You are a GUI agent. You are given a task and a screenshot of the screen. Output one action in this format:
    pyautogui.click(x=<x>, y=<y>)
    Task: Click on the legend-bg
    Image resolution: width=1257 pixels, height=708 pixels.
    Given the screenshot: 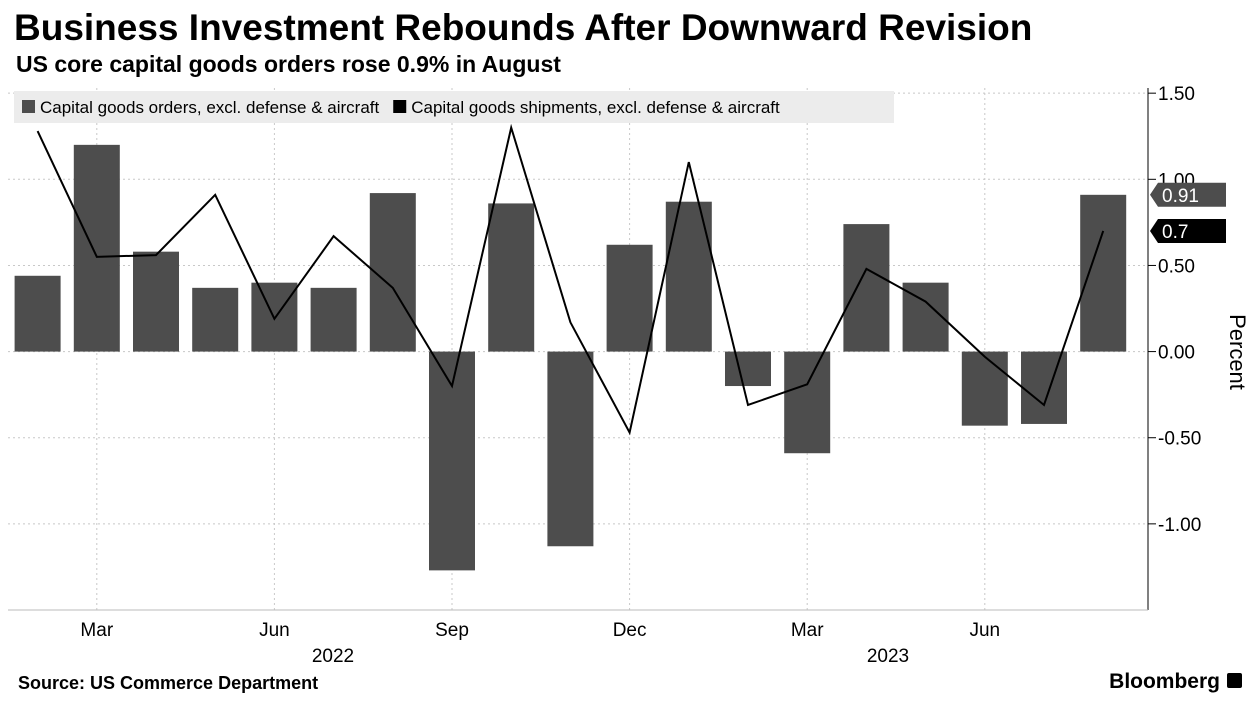 What is the action you would take?
    pyautogui.click(x=454, y=107)
    